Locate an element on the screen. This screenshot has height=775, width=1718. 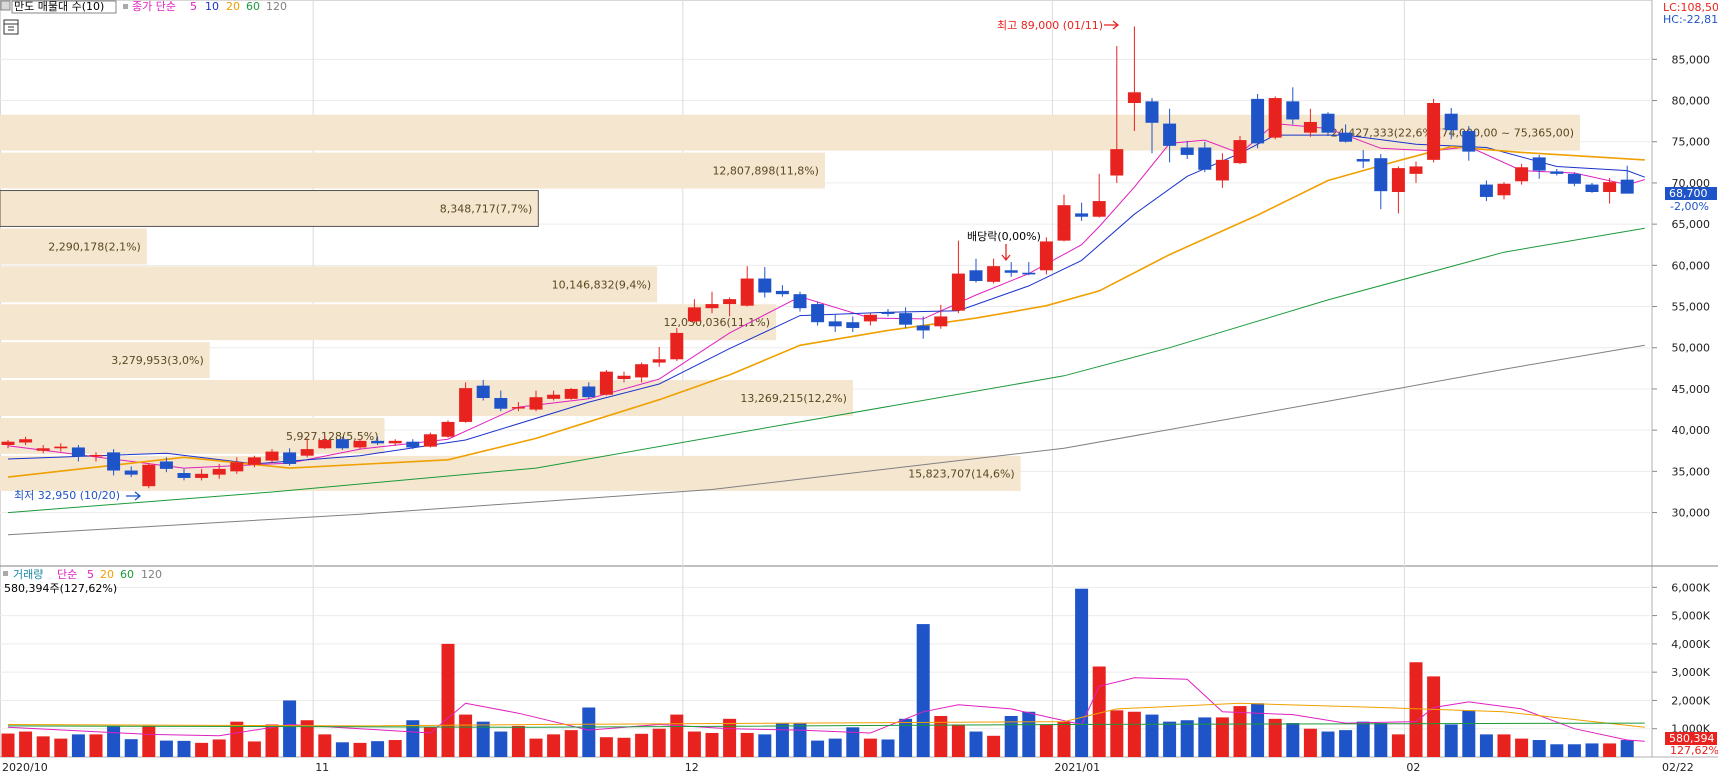
legend-marker is located at coordinates (5, 5).